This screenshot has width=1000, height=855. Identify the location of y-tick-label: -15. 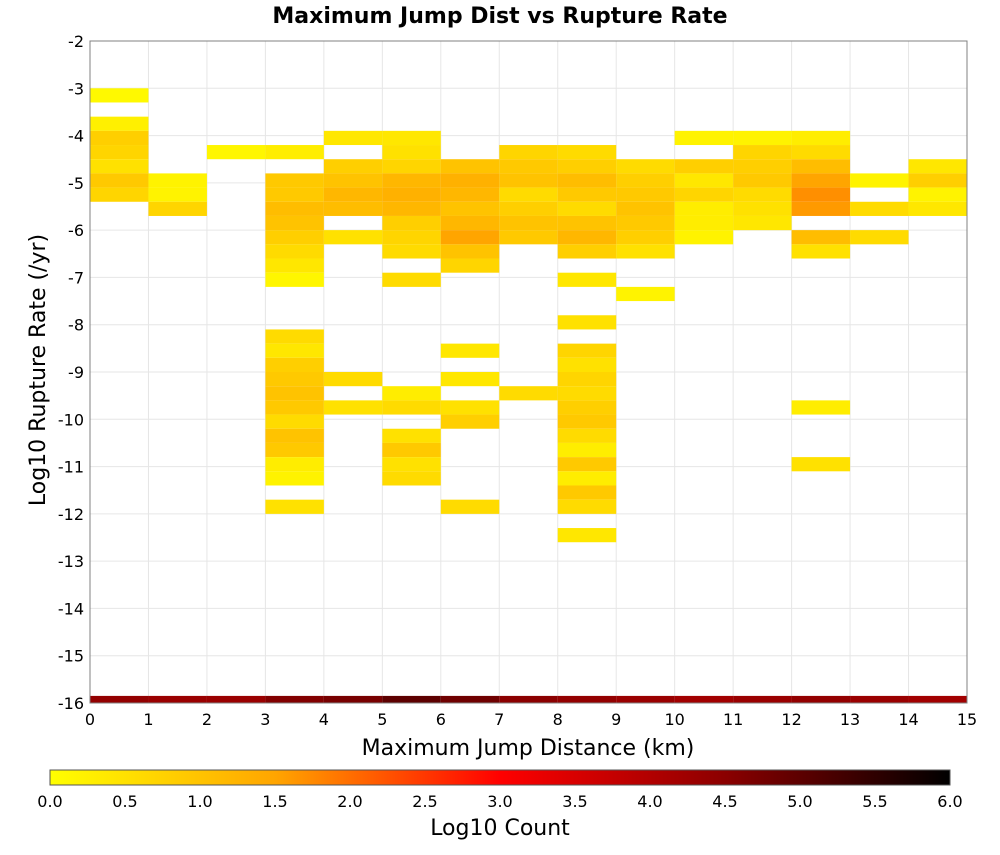
(71, 656).